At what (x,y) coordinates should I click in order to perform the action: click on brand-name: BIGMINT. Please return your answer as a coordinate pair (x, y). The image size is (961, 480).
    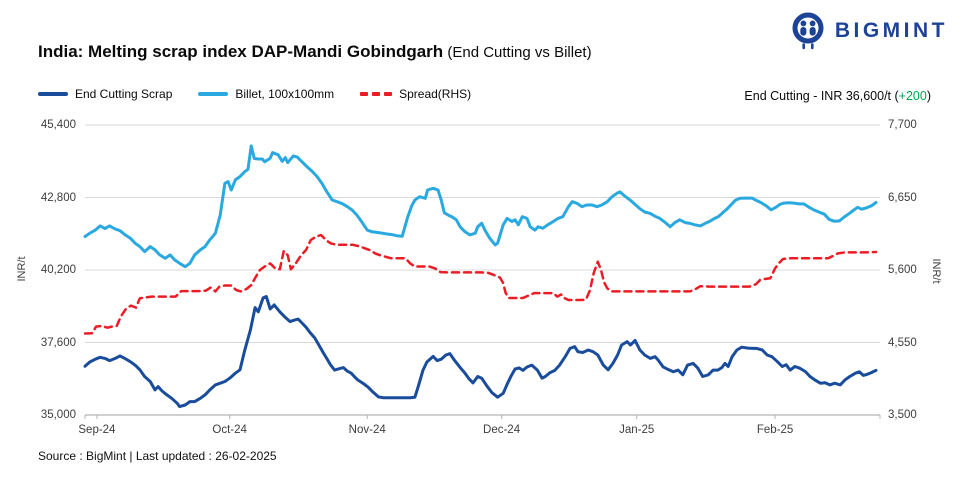
    Looking at the image, I should click on (891, 30).